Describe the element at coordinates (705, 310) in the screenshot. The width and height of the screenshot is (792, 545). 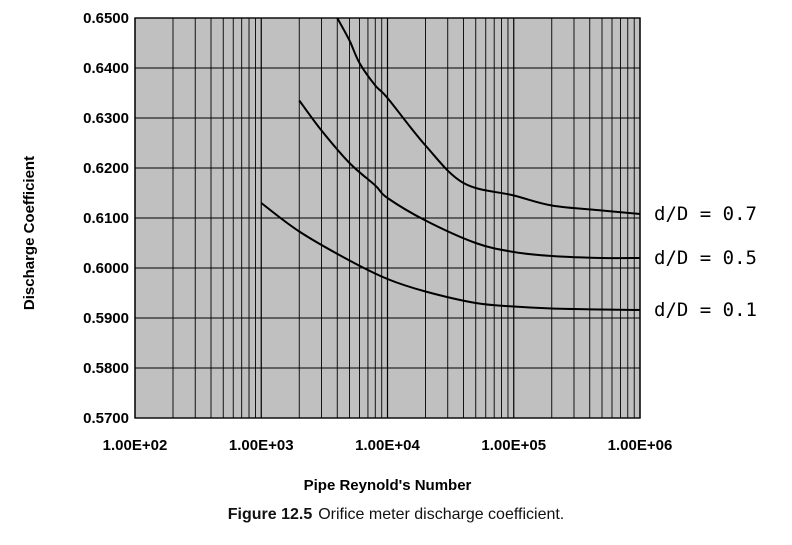
I see `series-label: d/D = 0.1` at that location.